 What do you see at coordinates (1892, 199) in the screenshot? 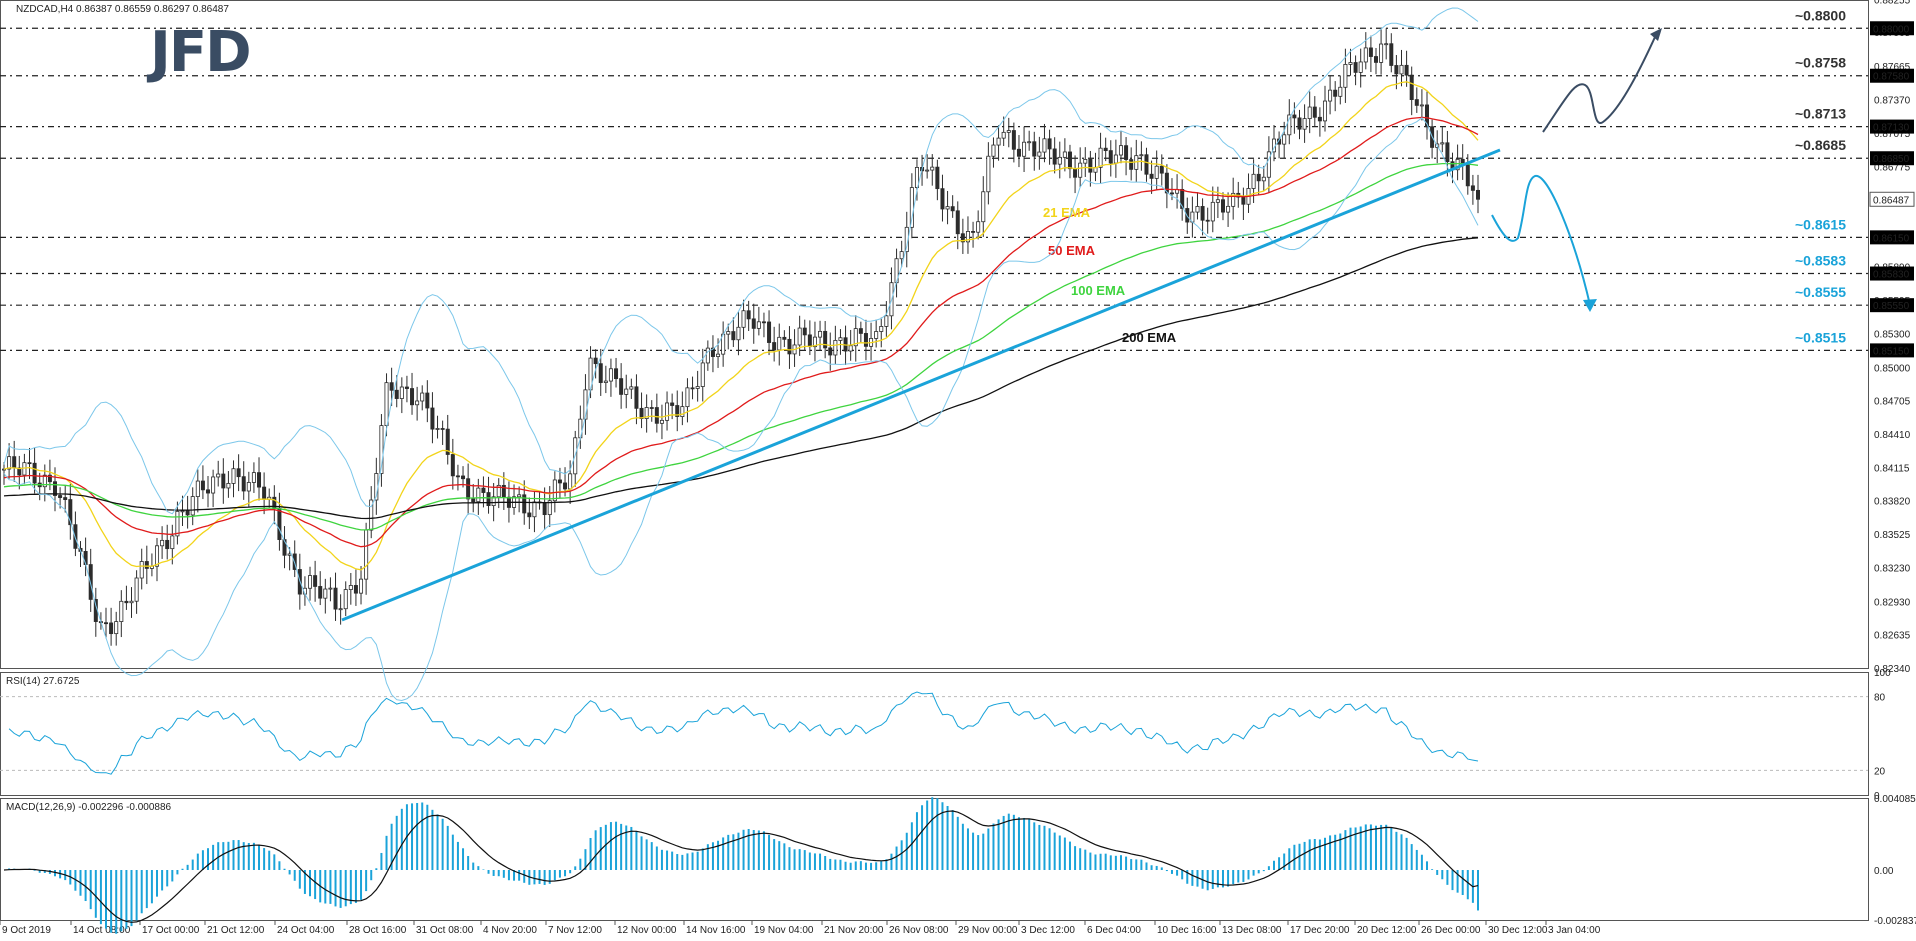
I see `current-price-box` at bounding box center [1892, 199].